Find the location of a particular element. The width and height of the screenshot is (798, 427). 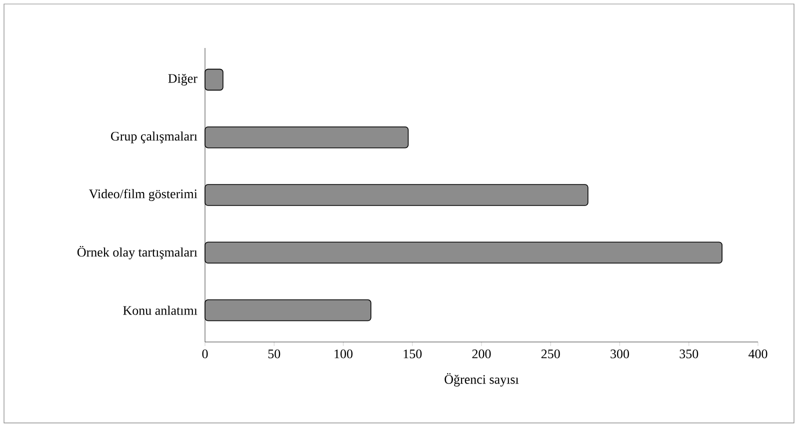

x-axis-title: Öğrenci sayısı is located at coordinates (481, 379).